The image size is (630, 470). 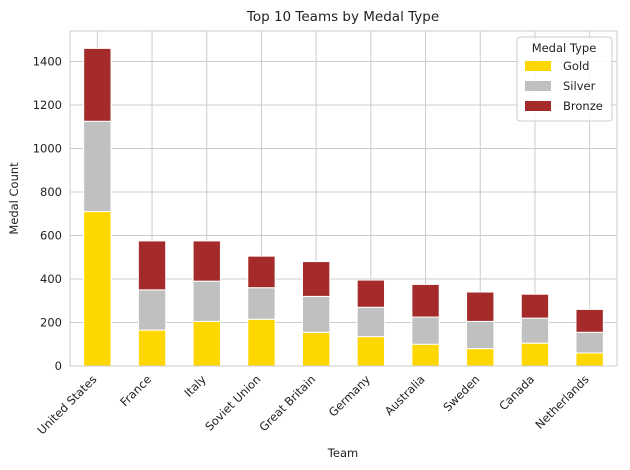 What do you see at coordinates (67, 404) in the screenshot?
I see `x-tick-label: United States` at bounding box center [67, 404].